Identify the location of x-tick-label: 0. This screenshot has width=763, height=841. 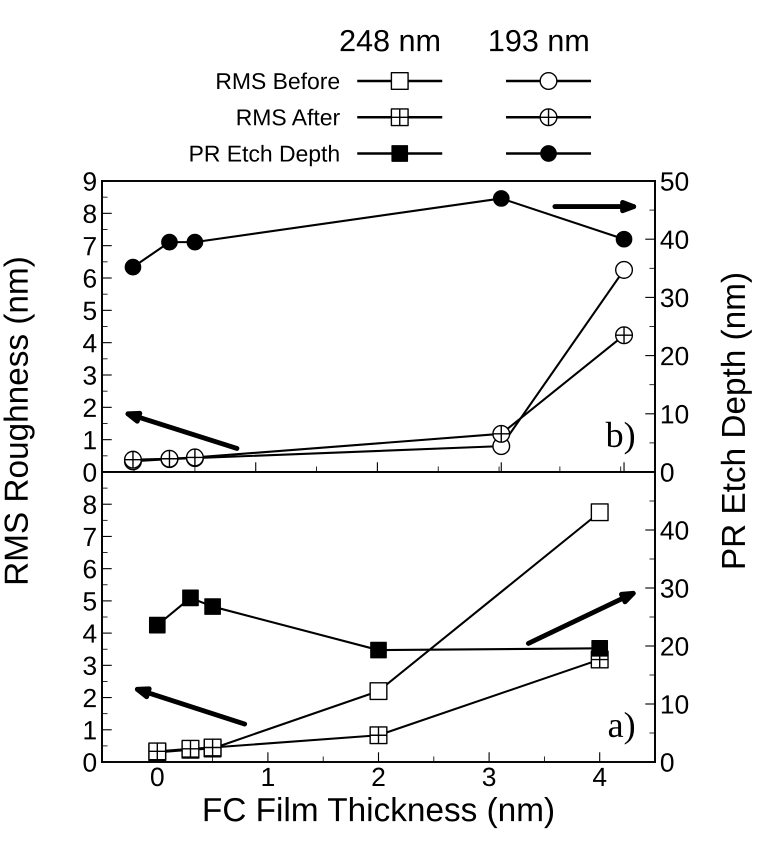
(157, 777).